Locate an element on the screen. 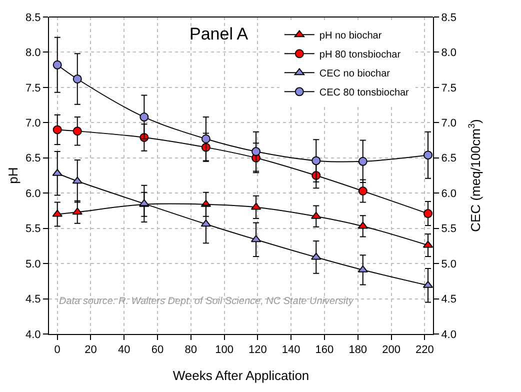 The image size is (521, 392). x-tick-label: 160 is located at coordinates (324, 350).